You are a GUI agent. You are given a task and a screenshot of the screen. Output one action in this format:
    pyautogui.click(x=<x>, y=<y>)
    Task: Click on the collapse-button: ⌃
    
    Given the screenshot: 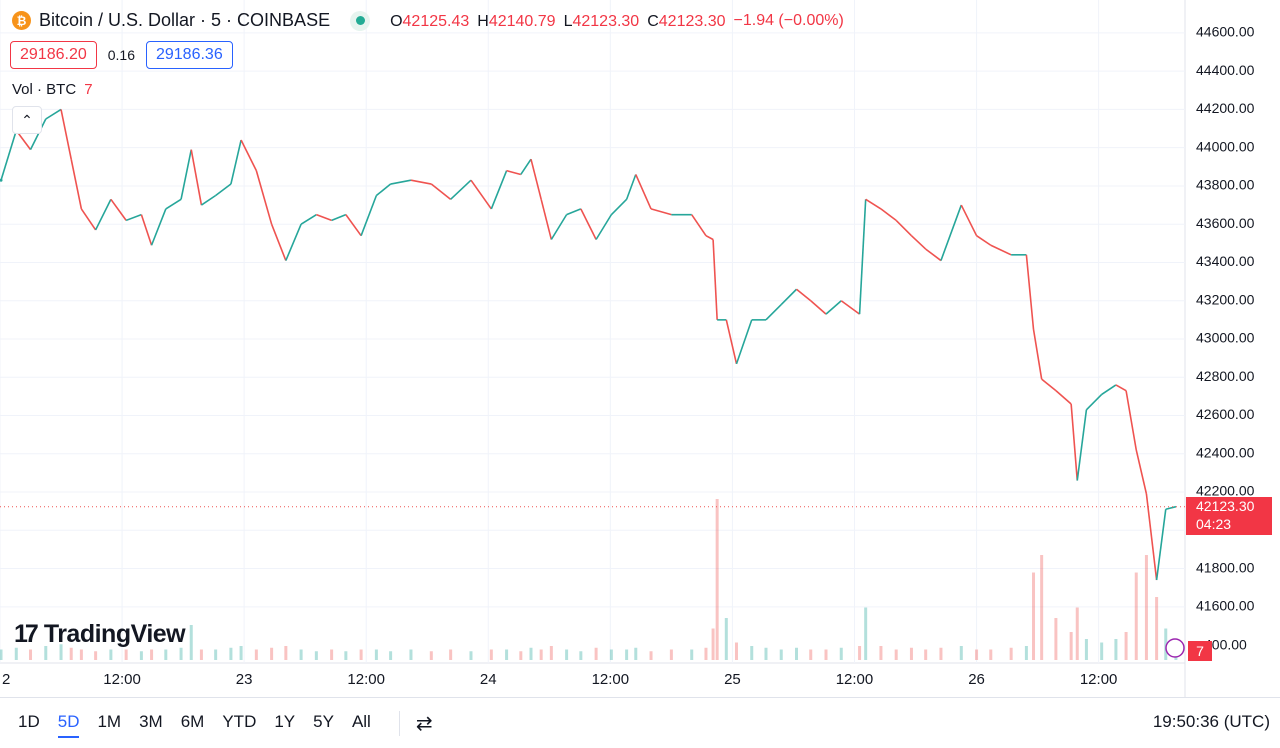 What is the action you would take?
    pyautogui.click(x=27, y=120)
    